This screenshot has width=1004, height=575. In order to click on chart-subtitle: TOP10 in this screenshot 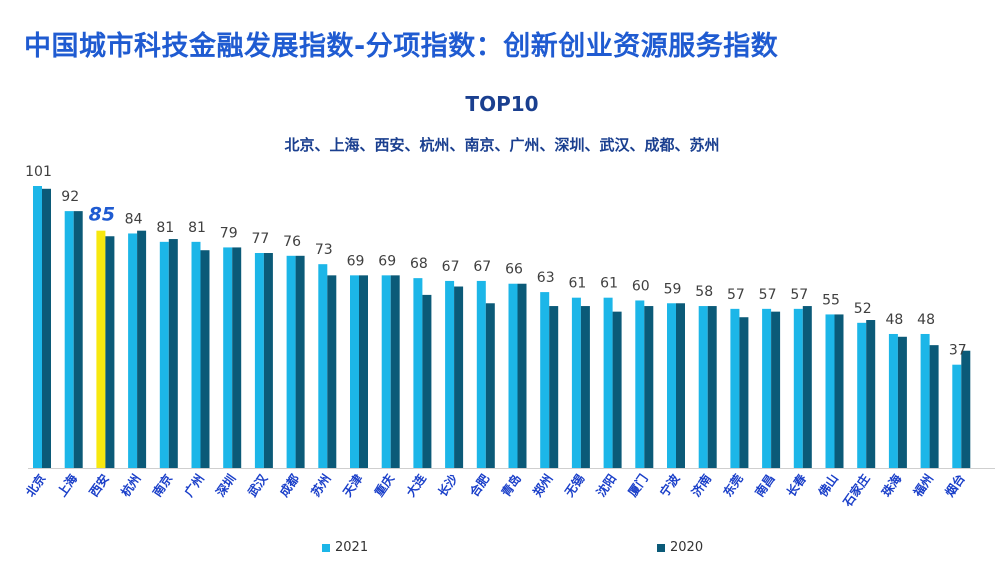, I will do `click(502, 104)`.